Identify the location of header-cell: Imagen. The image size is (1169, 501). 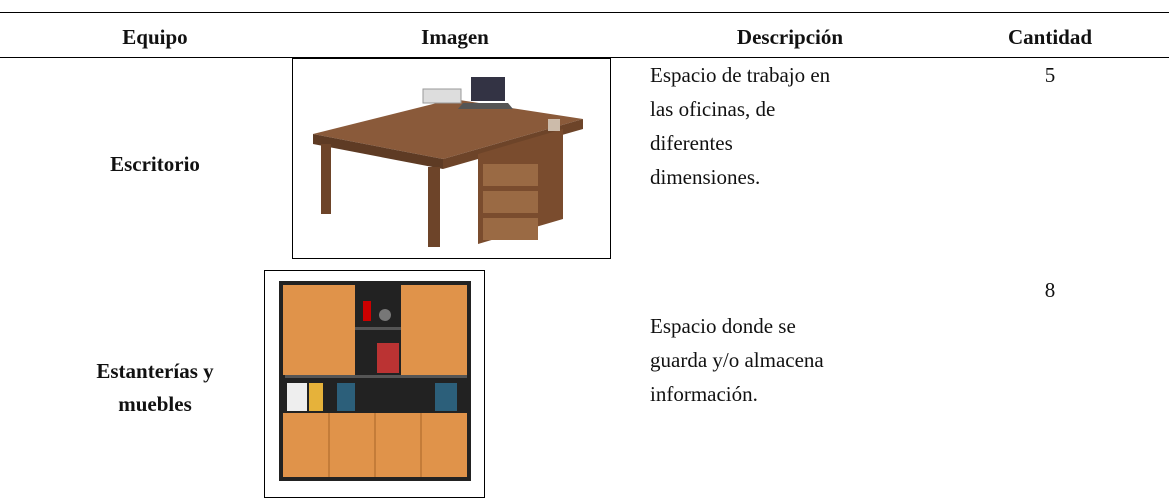
(455, 37).